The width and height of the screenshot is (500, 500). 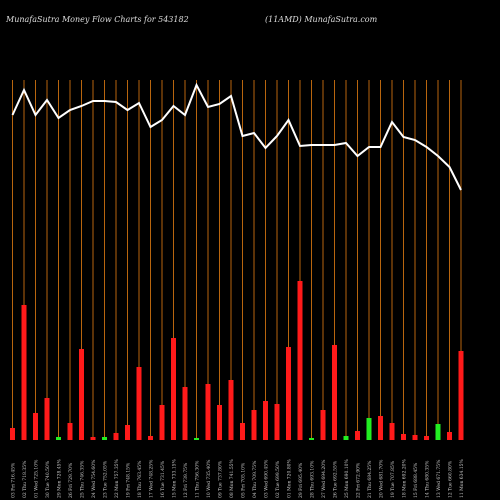 What do you see at coordinates (25, 479) in the screenshot?
I see `x-tick-label: 02 Thu 718.35%` at bounding box center [25, 479].